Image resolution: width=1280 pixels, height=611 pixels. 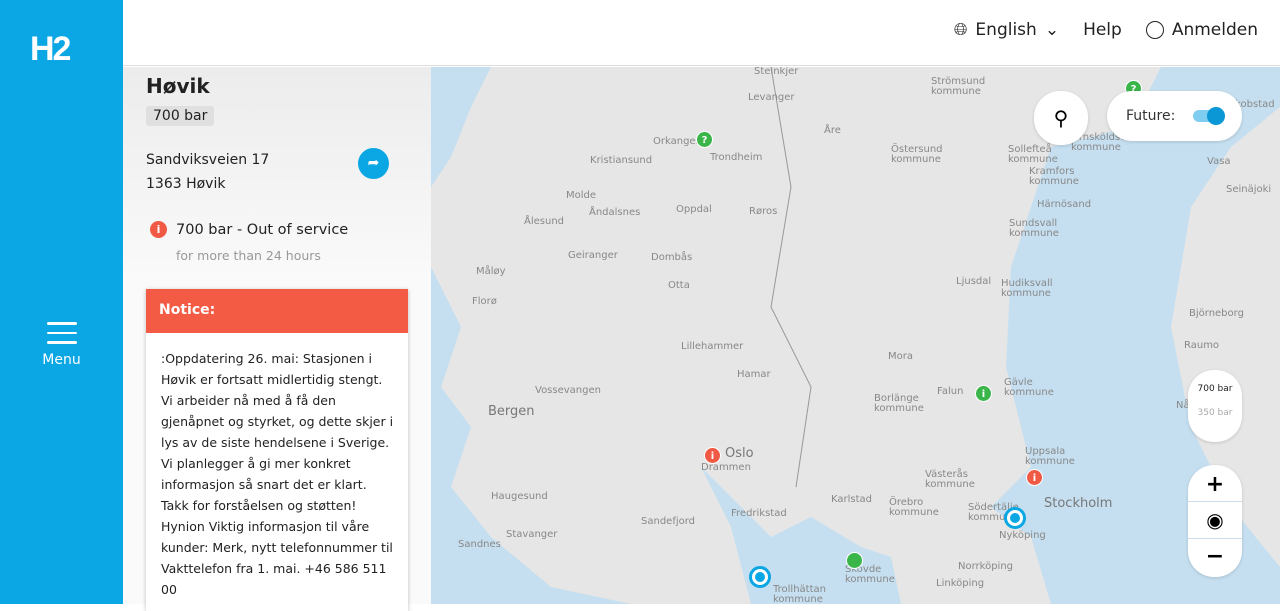 What do you see at coordinates (581, 195) in the screenshot?
I see `map-place-label: Molde` at bounding box center [581, 195].